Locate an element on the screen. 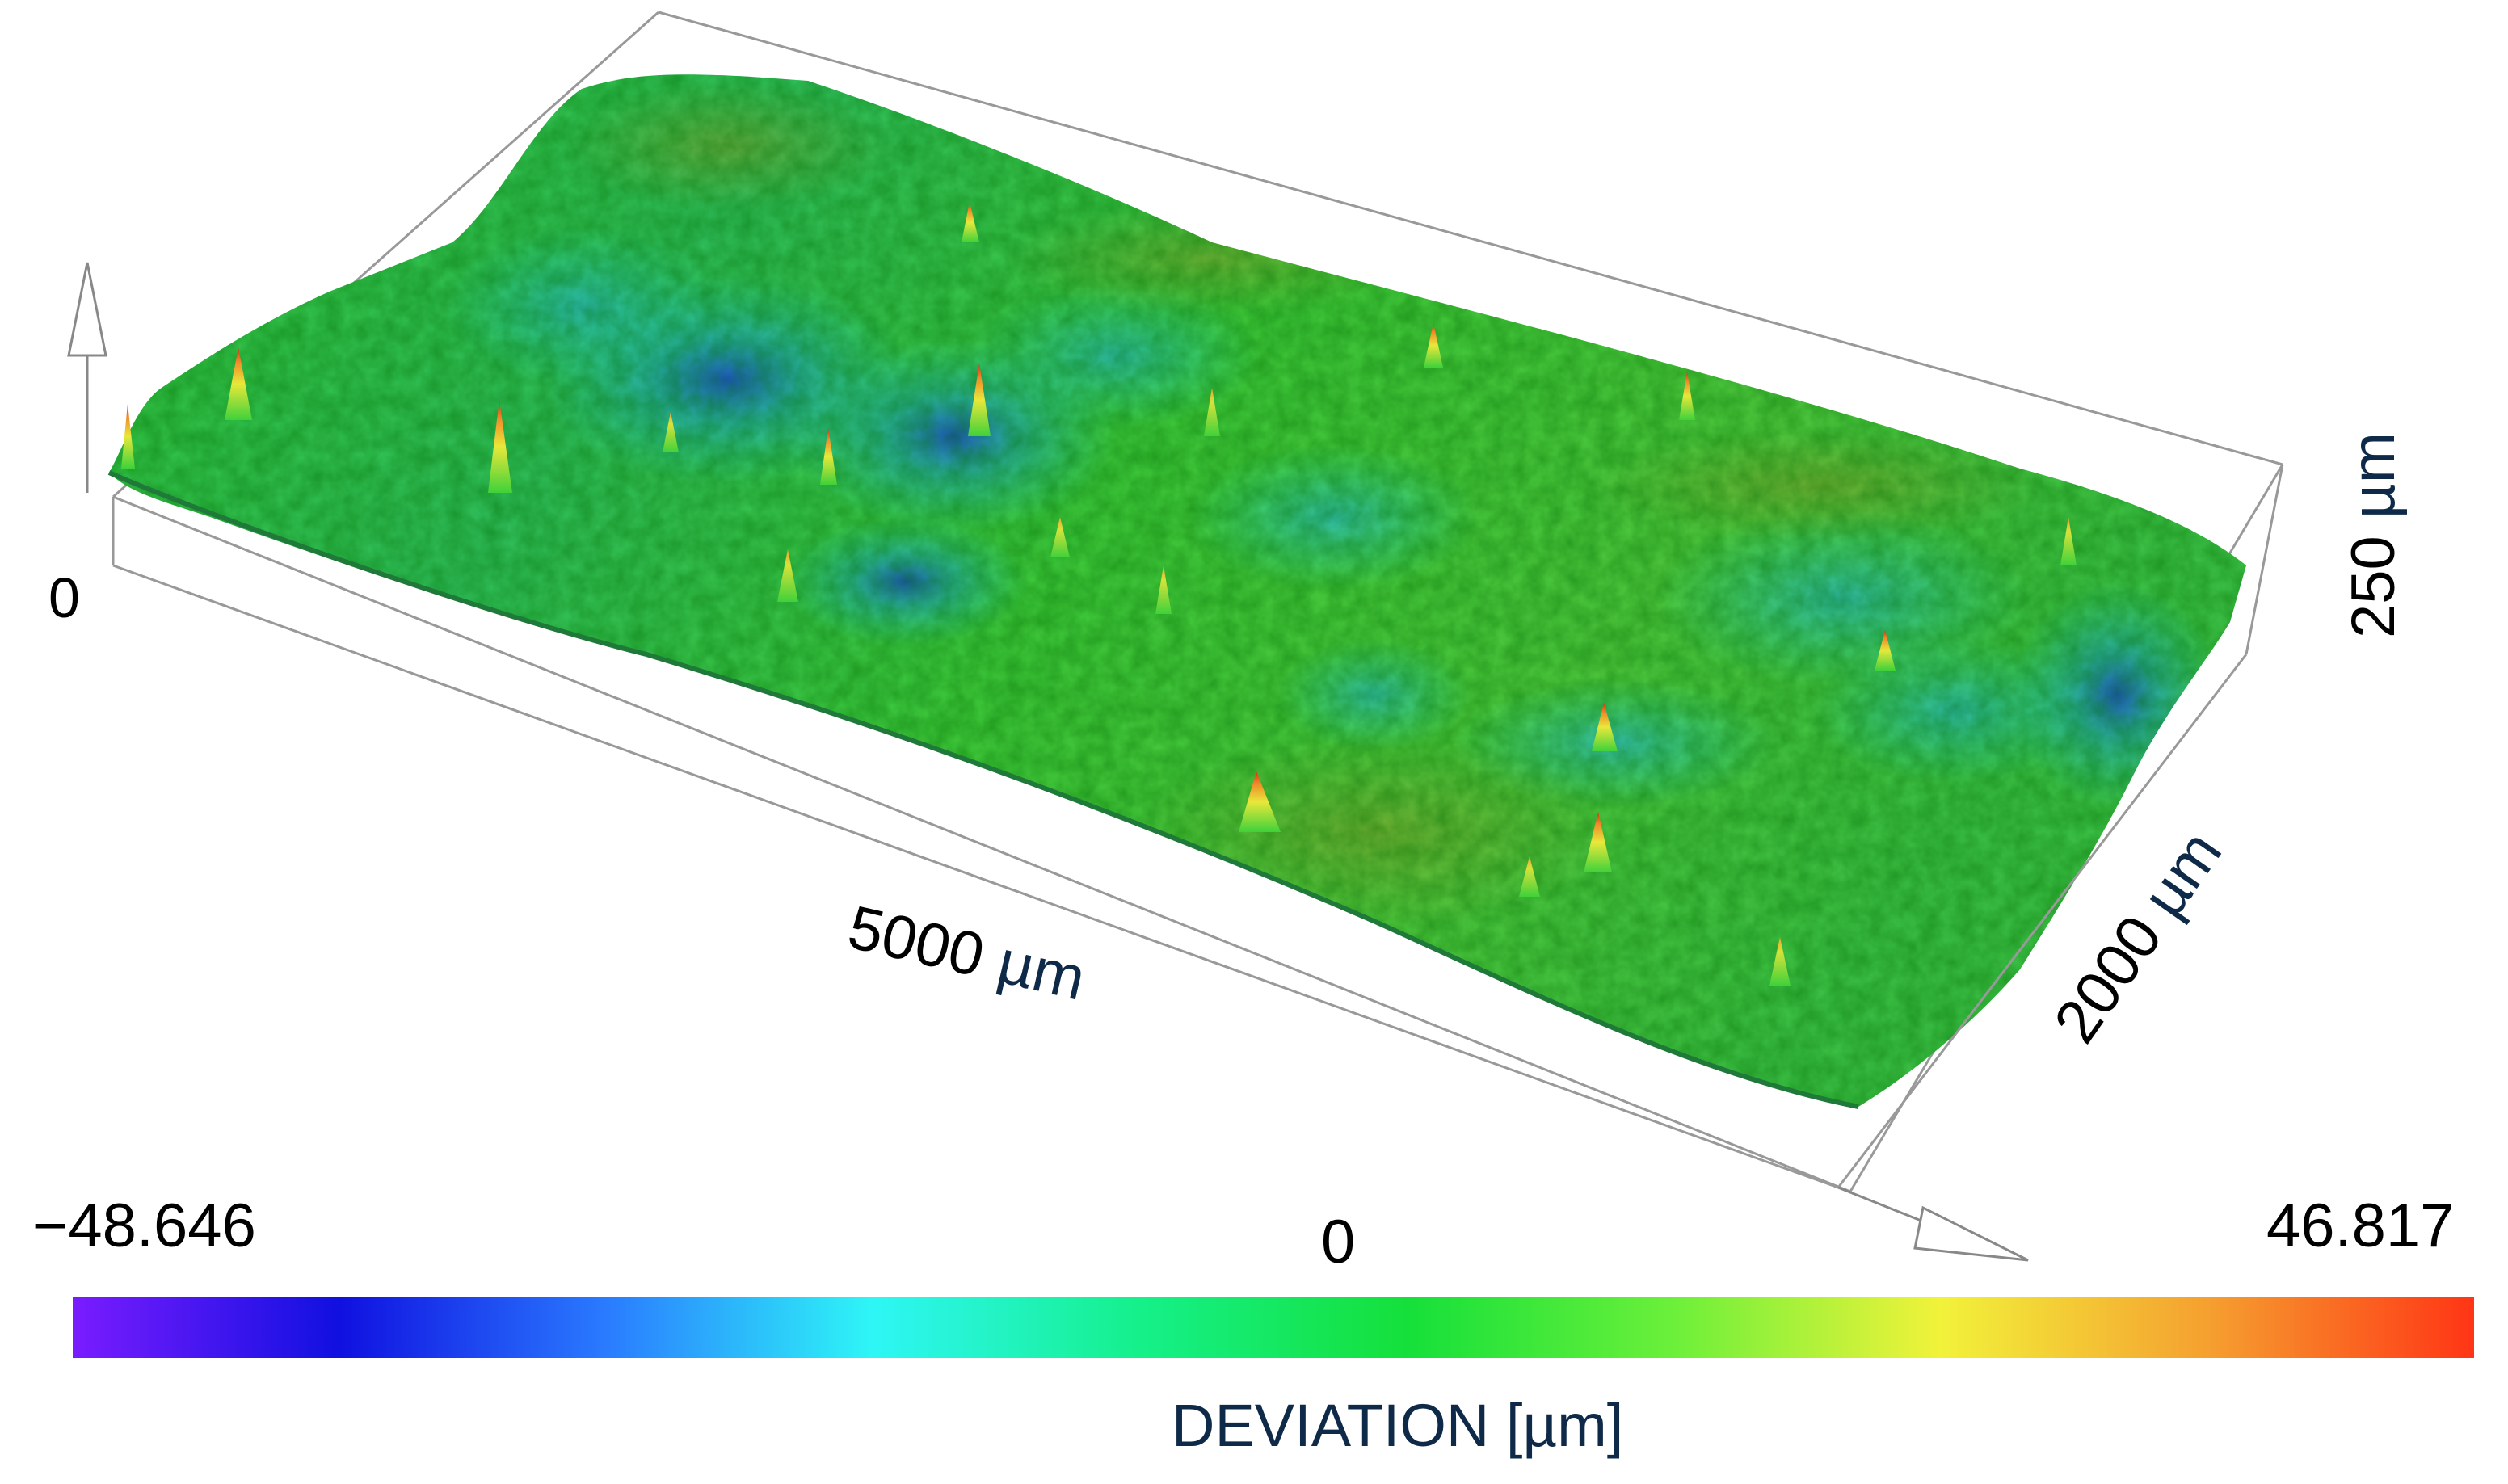 The height and width of the screenshot is (1484, 2508). colorbar-title: DEVIATION [µm] is located at coordinates (1398, 1426).